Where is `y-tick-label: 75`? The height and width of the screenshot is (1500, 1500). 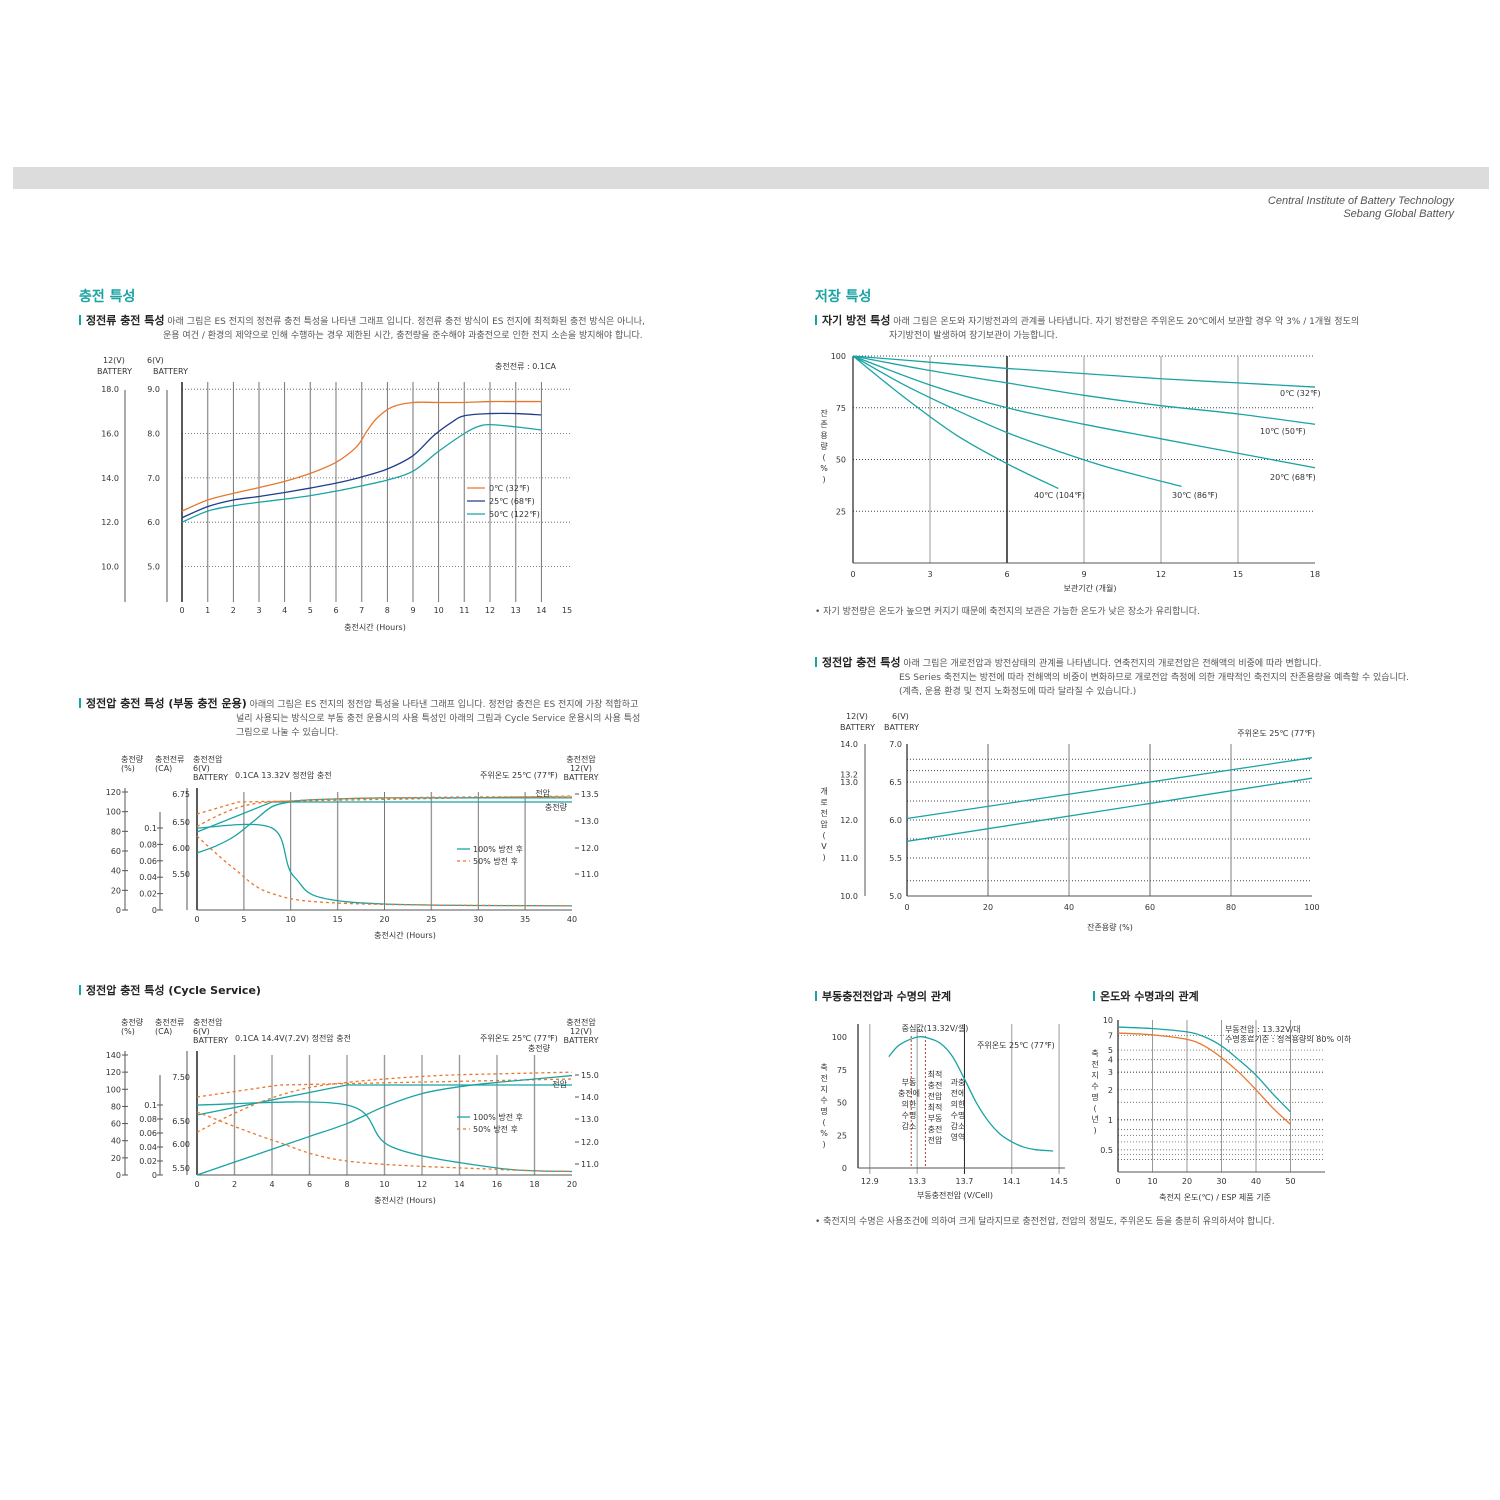 y-tick-label: 75 is located at coordinates (841, 408).